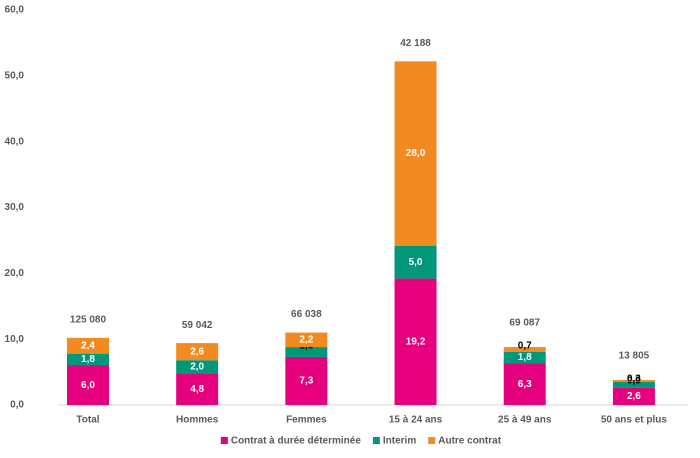  I want to click on total-label: 125 080, so click(88, 319).